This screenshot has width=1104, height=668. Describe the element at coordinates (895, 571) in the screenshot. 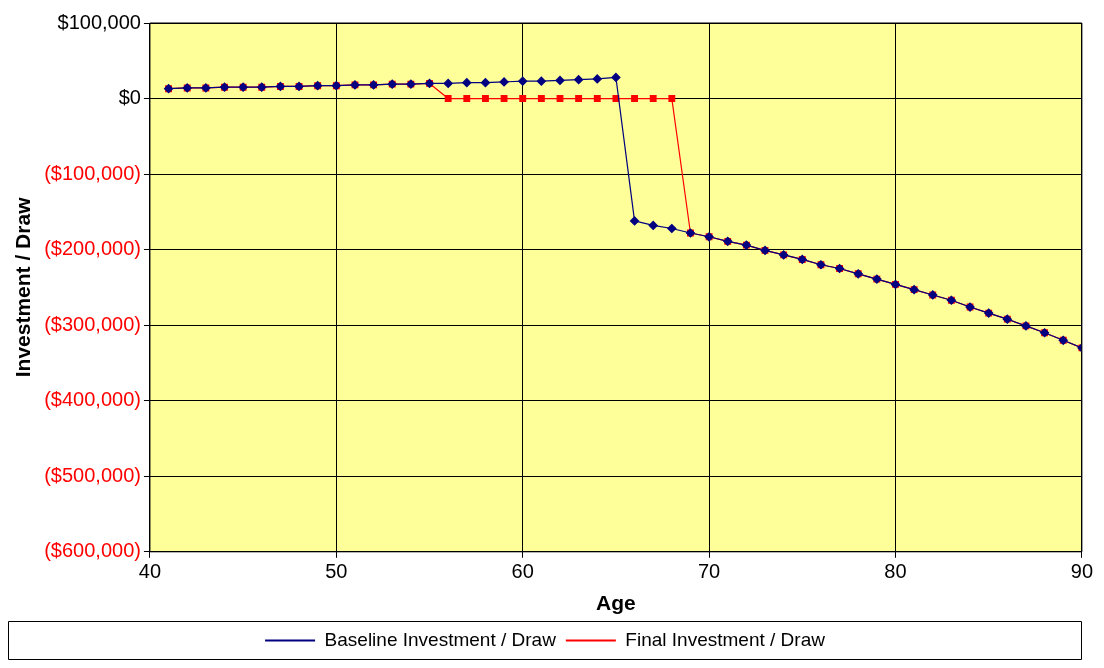

I see `x-tick-label: 80` at that location.